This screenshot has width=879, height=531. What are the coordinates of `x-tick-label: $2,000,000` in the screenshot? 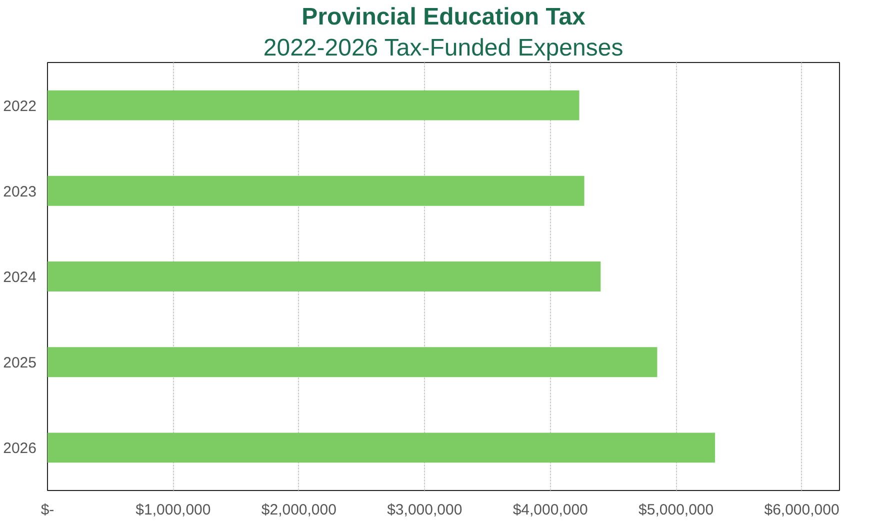 It's located at (298, 510).